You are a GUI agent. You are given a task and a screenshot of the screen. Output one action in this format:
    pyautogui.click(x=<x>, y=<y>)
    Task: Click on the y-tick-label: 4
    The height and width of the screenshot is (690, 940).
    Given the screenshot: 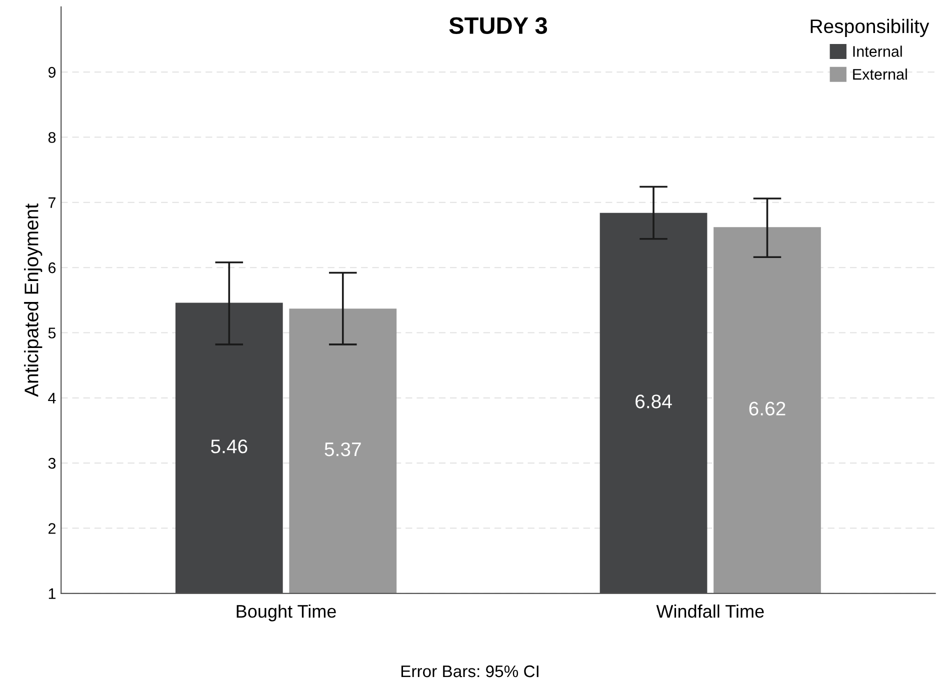 What is the action you would take?
    pyautogui.click(x=52, y=398)
    